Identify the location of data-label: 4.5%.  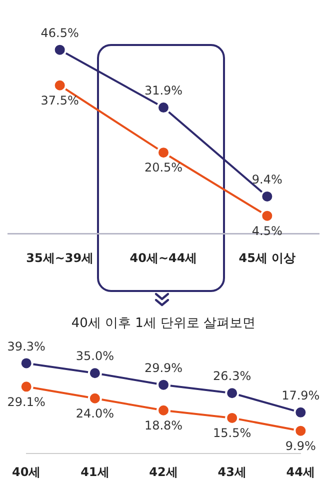
(267, 231).